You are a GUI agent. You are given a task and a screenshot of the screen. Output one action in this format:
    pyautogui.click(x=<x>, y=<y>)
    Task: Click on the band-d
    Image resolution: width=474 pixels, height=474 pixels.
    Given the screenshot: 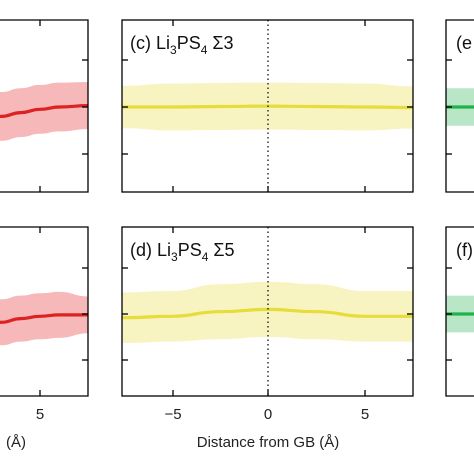 What is the action you would take?
    pyautogui.click(x=267, y=312)
    